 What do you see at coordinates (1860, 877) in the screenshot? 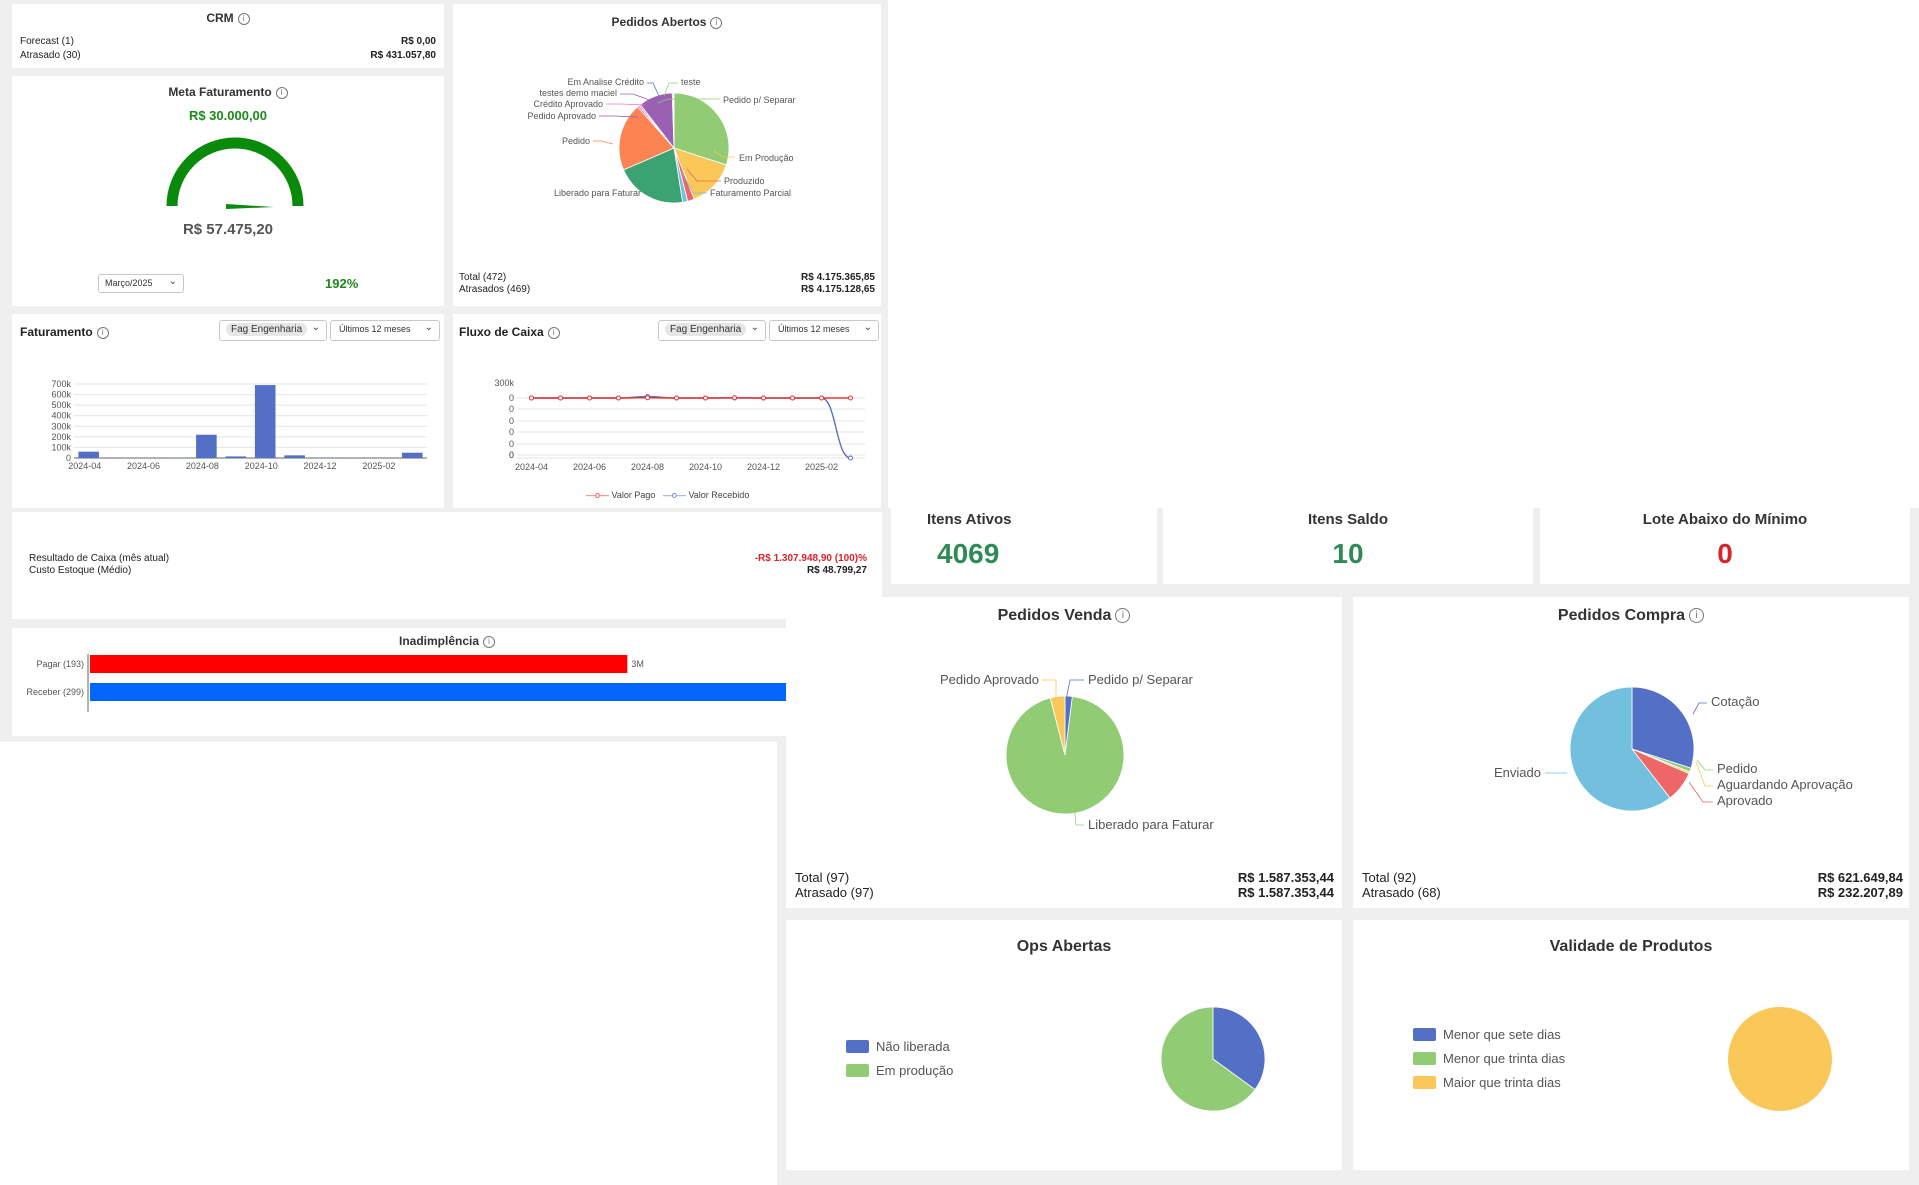
I see `footer-value: R$ 621.649,84` at bounding box center [1860, 877].